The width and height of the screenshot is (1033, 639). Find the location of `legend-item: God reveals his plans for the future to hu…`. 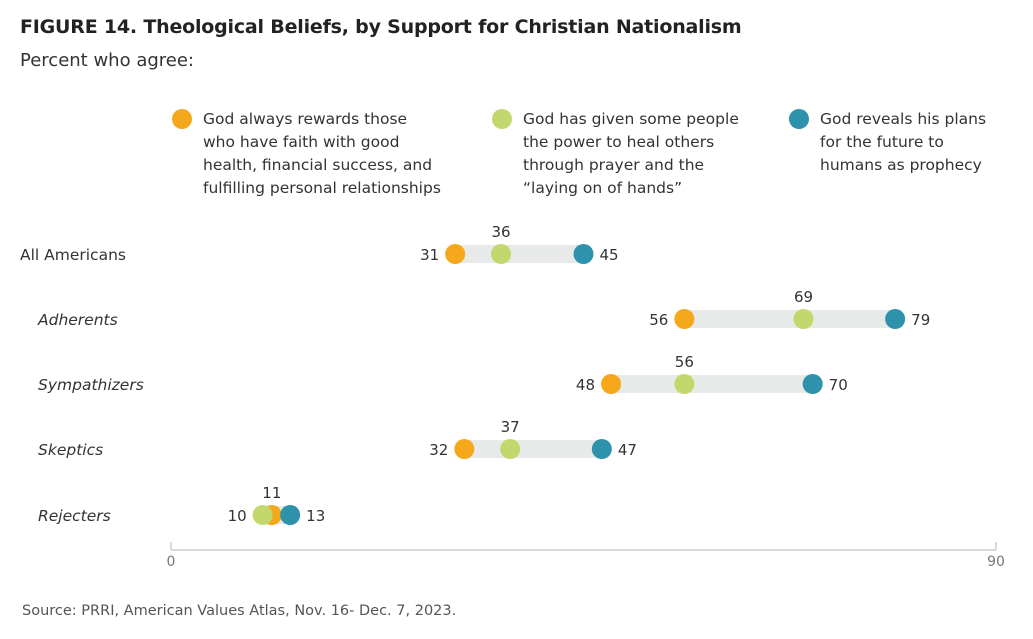

legend-item: God reveals his plans for the future to hu… is located at coordinates (887, 142).